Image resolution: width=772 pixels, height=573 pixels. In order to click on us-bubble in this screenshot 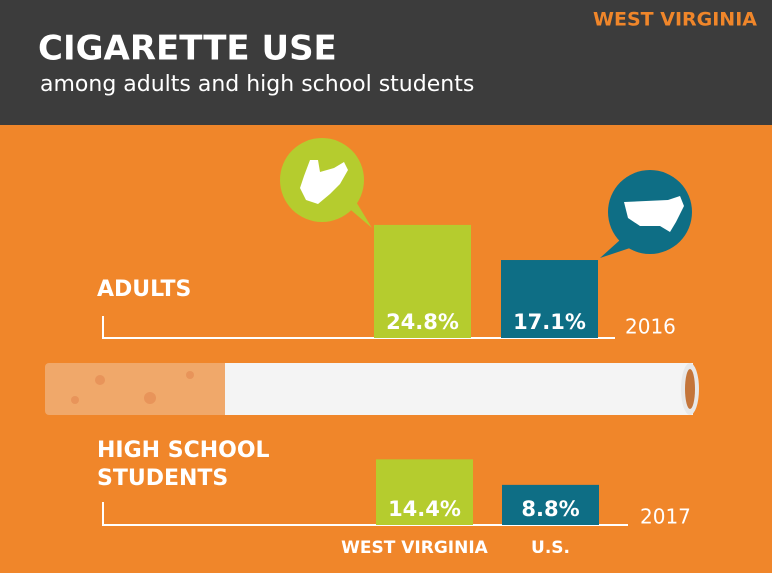, I will do `click(646, 214)`.